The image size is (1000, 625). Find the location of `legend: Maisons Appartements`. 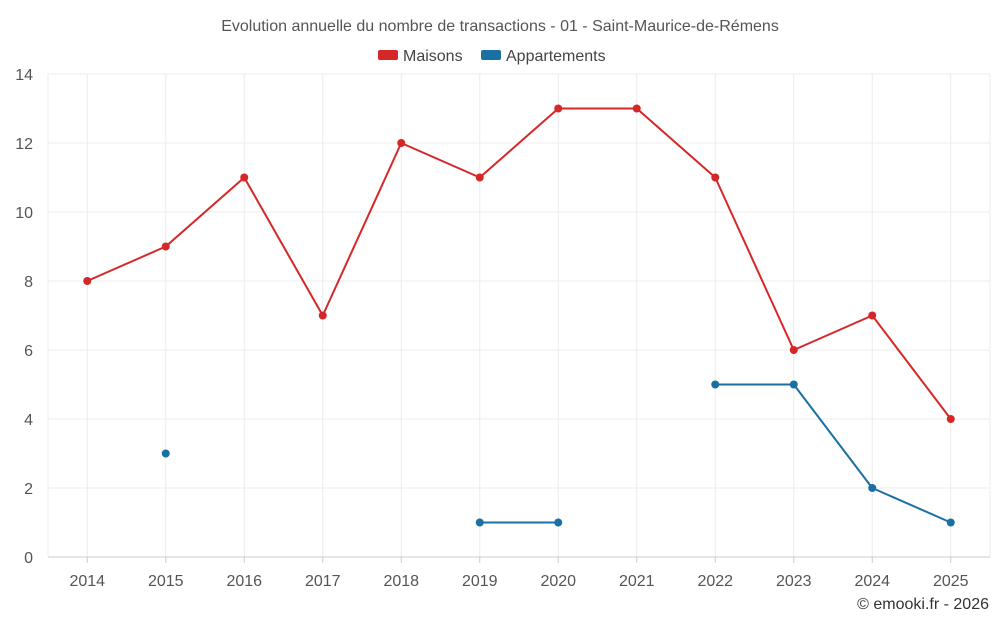

legend: Maisons Appartements is located at coordinates (492, 56).